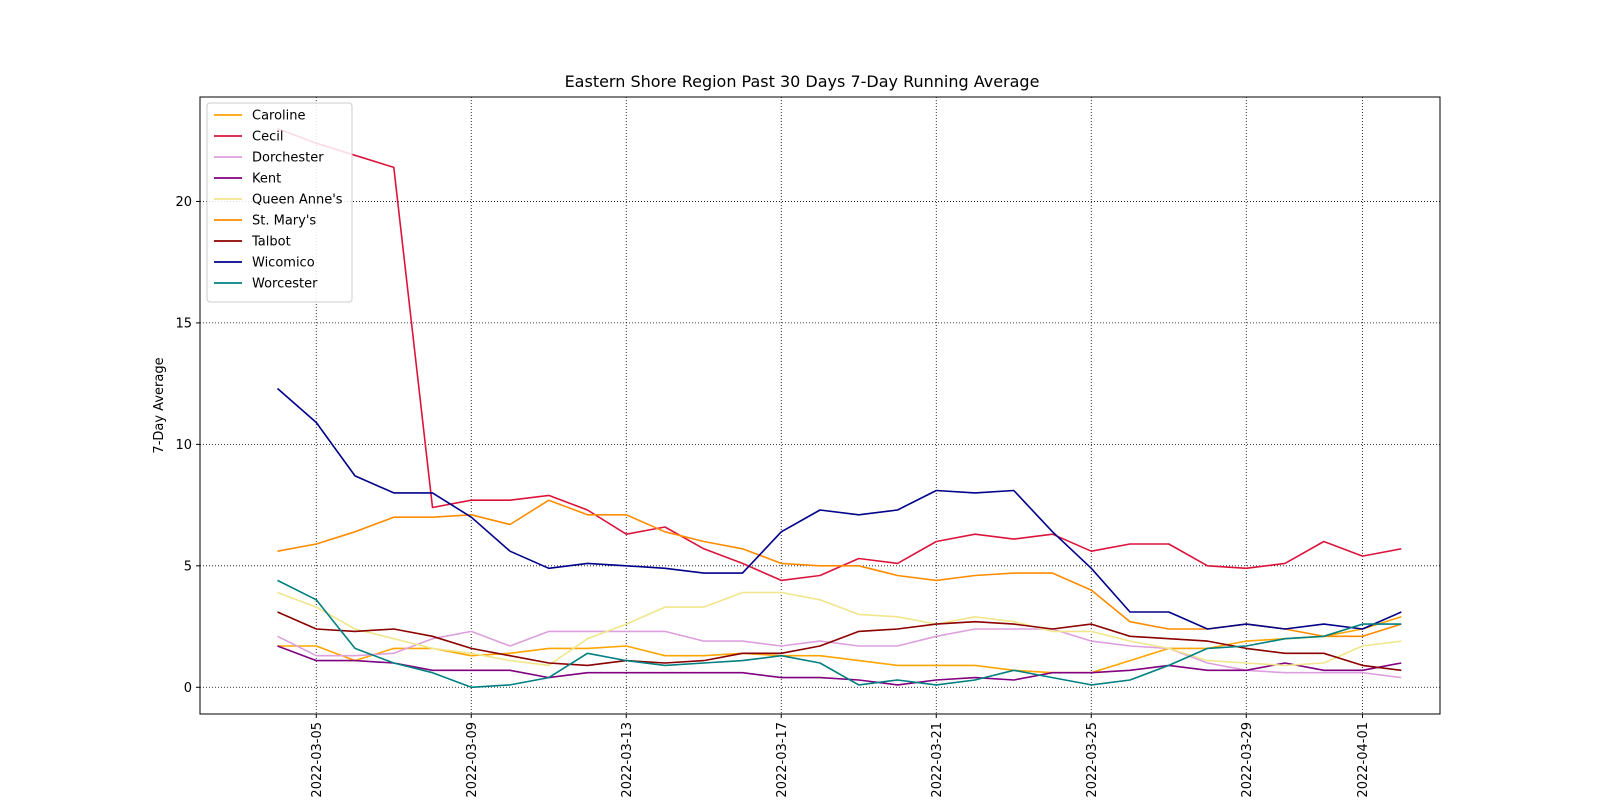 The height and width of the screenshot is (800, 1600). I want to click on y-tick-label: 5, so click(188, 566).